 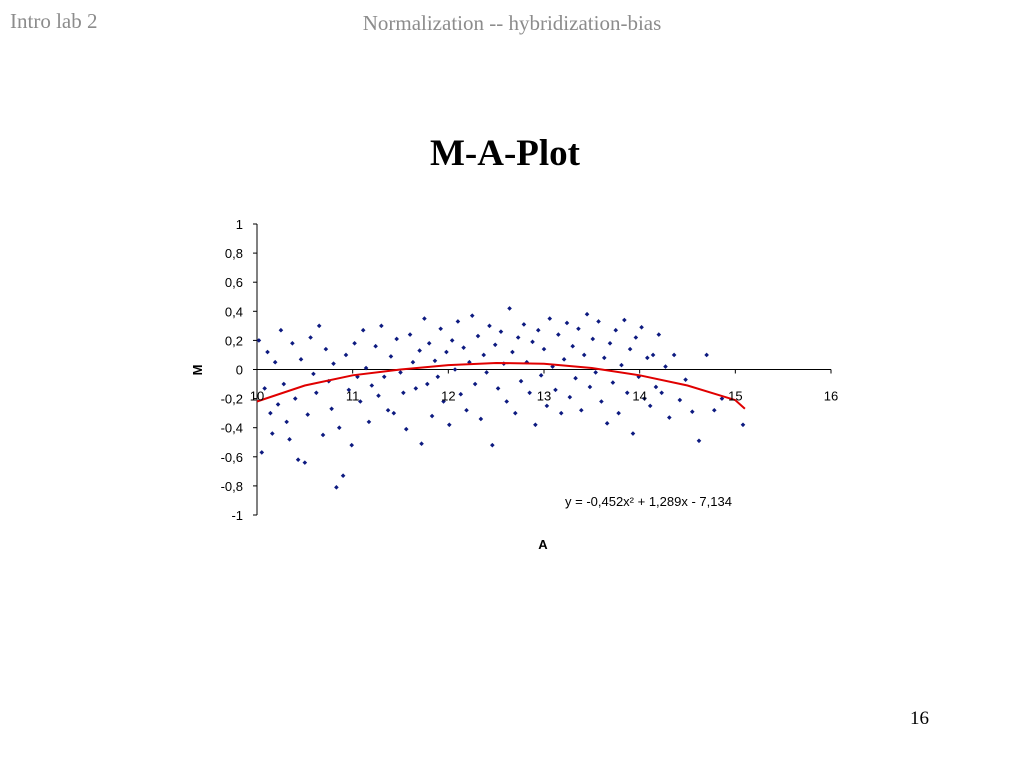 I want to click on y-tick-label: 0, so click(x=239, y=370).